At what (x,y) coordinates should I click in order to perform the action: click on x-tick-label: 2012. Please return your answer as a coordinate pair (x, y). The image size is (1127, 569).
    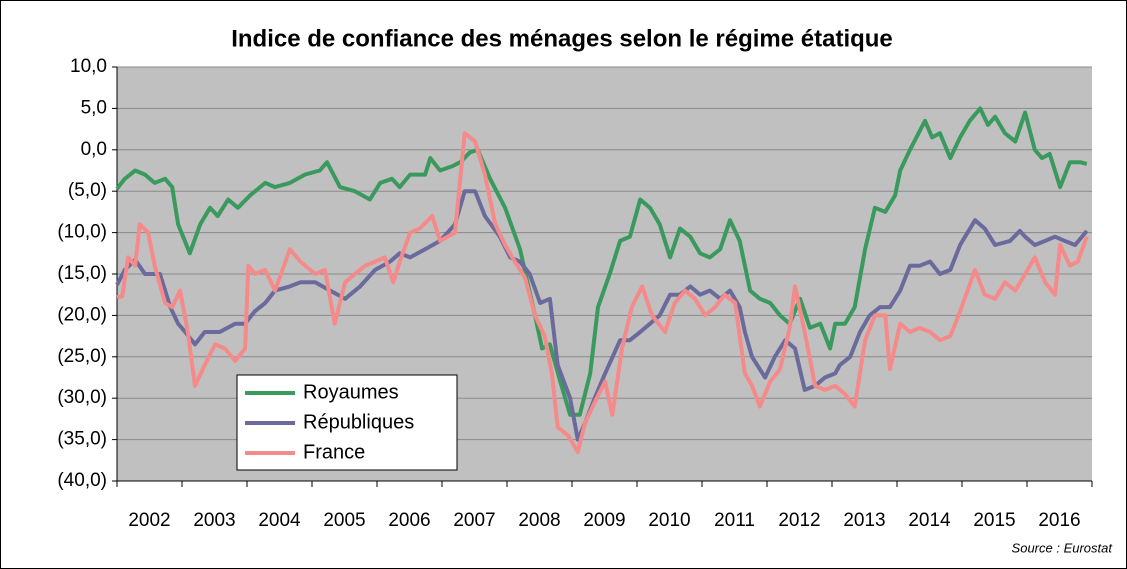
    Looking at the image, I should click on (799, 520).